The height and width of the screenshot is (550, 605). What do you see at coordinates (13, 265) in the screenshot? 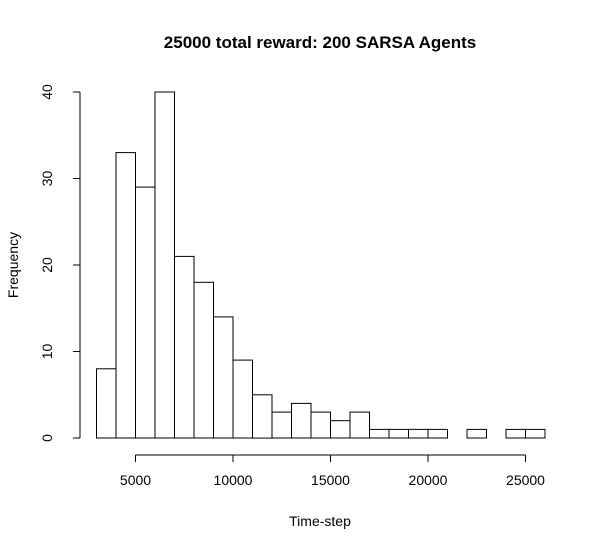
I see `y-axis-label: Frequency` at bounding box center [13, 265].